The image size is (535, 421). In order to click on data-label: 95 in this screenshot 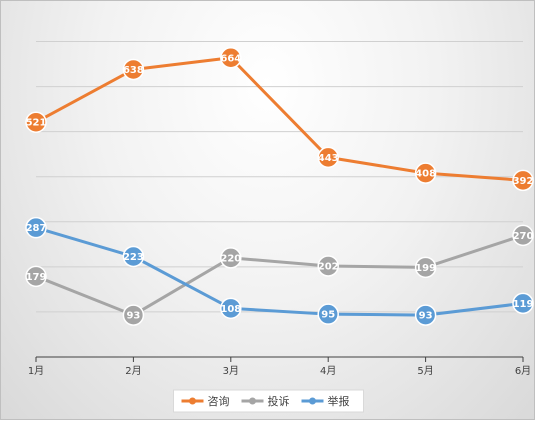, I will do `click(328, 315)`.